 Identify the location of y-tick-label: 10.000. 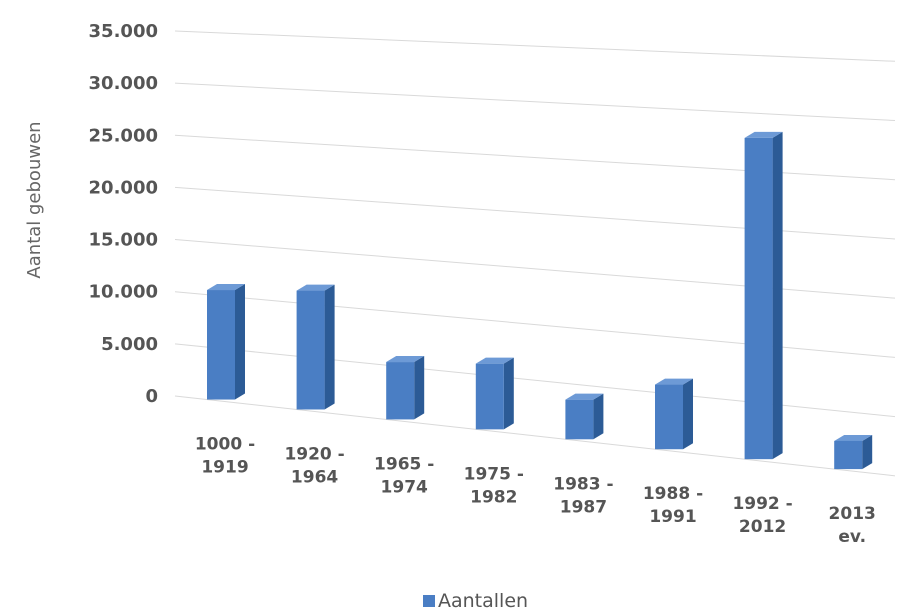
(123, 292).